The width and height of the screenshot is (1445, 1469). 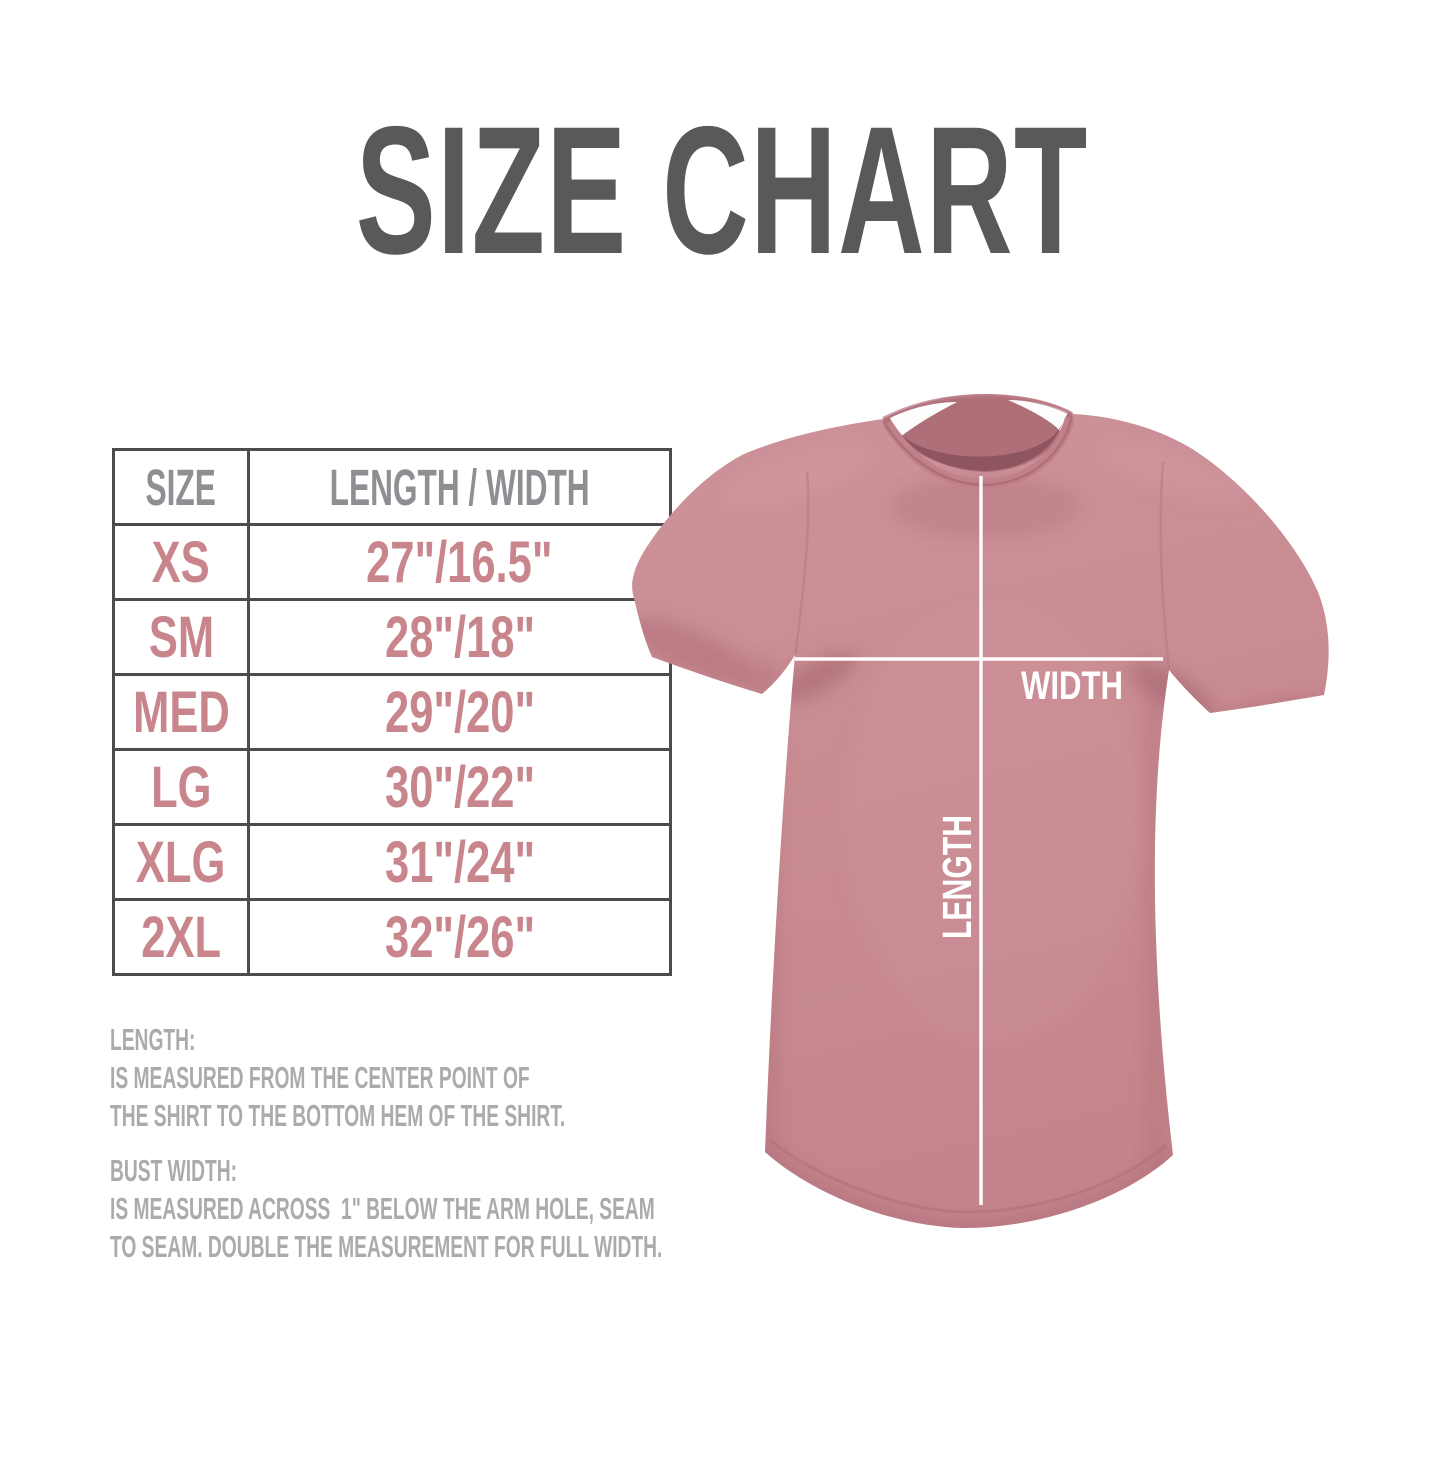 What do you see at coordinates (459, 487) in the screenshot?
I see `col-header-length-width: LENGTH / WIDTH` at bounding box center [459, 487].